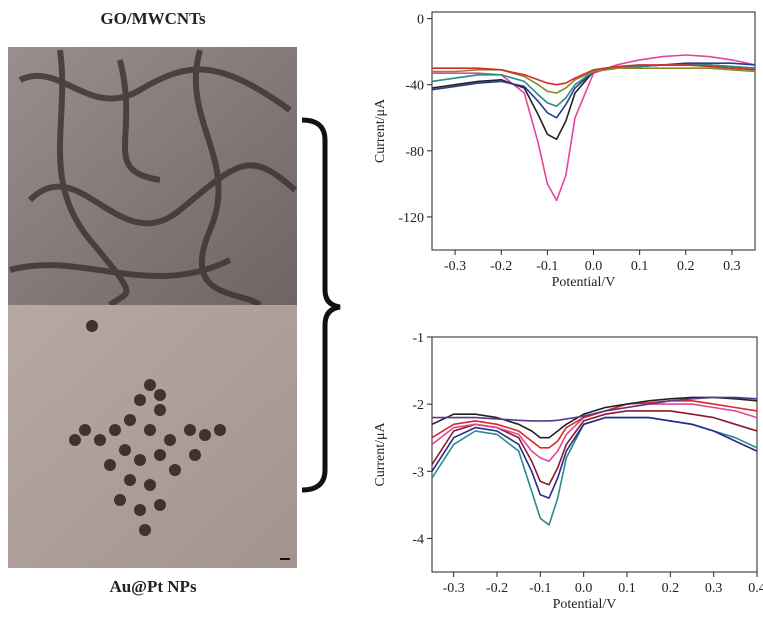 Image resolution: width=763 pixels, height=618 pixels. I want to click on y-tick-label: -120, so click(411, 218).